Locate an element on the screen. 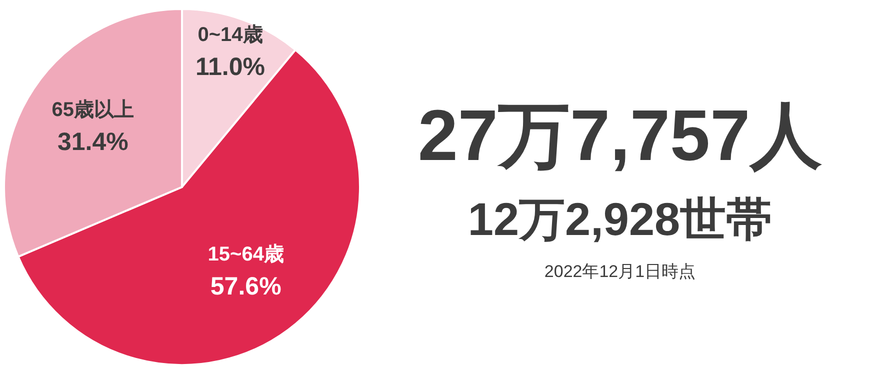 This screenshot has width=870, height=374. data-label: 31.4% is located at coordinates (92, 142).